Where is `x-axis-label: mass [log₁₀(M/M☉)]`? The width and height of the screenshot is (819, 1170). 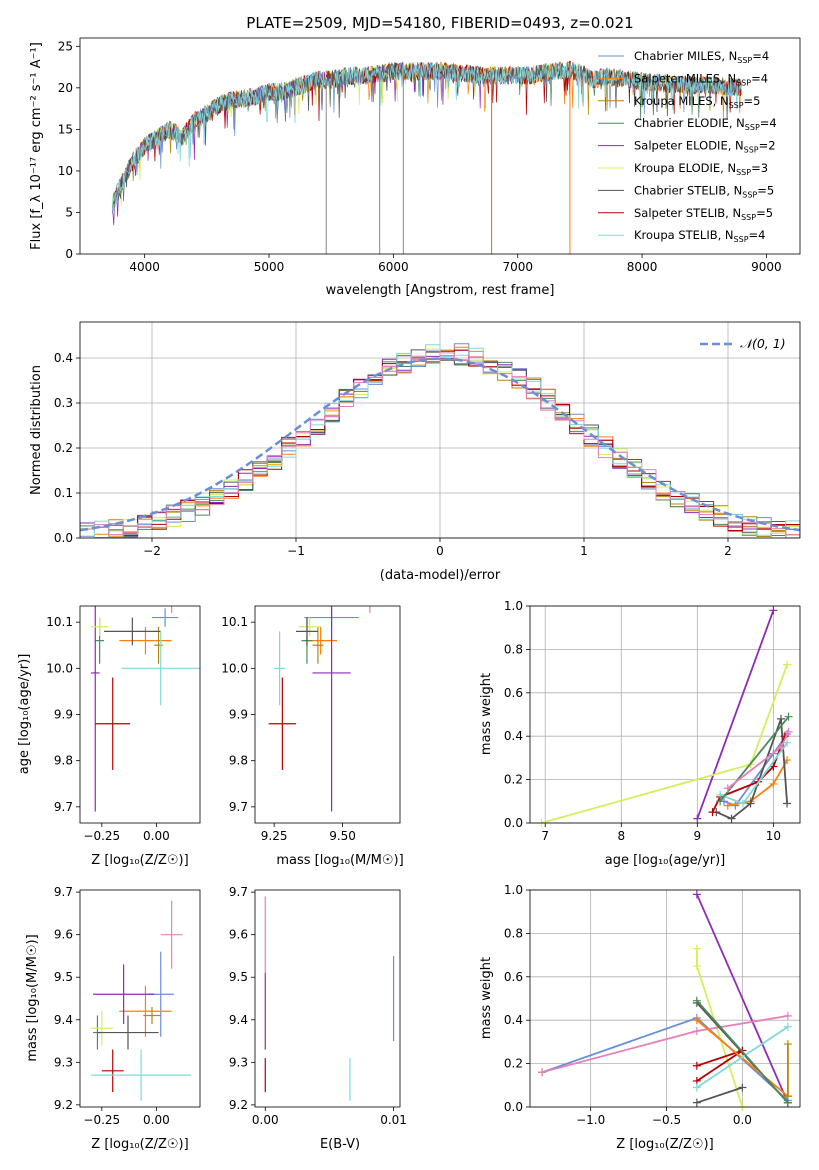
x-axis-label: mass [log₁₀(M/M☉)] is located at coordinates (339, 860).